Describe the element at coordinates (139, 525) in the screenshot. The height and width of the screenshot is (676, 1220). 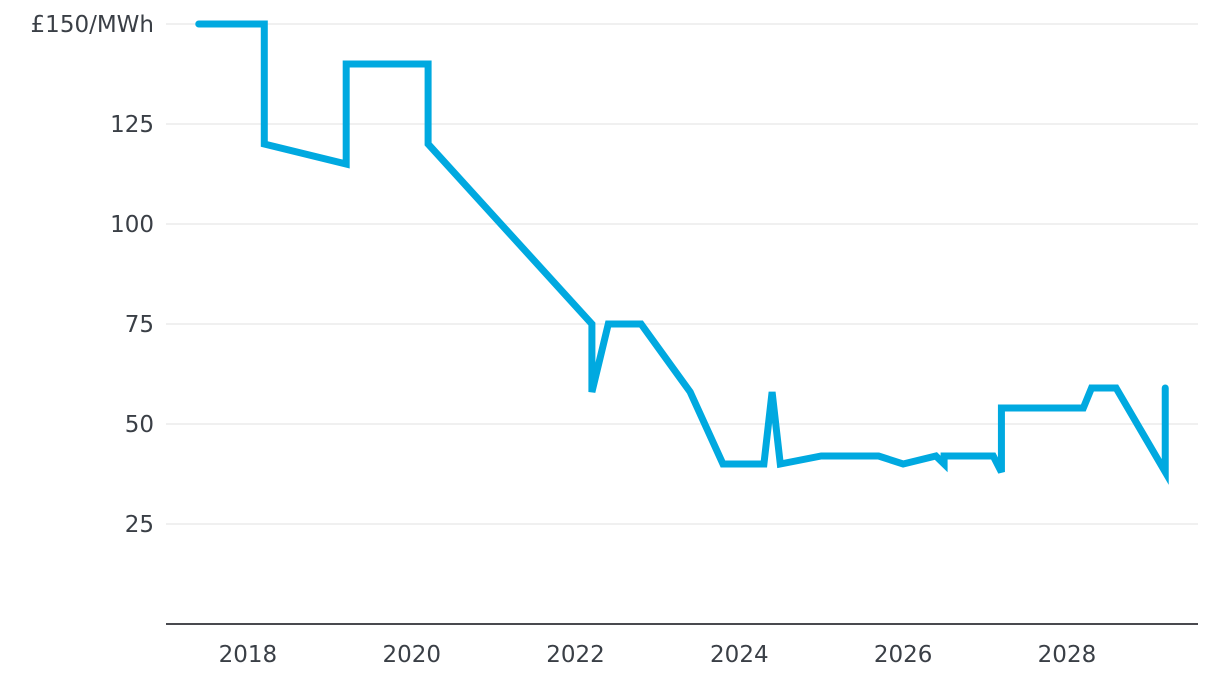
I see `y-tick-label: 25` at that location.